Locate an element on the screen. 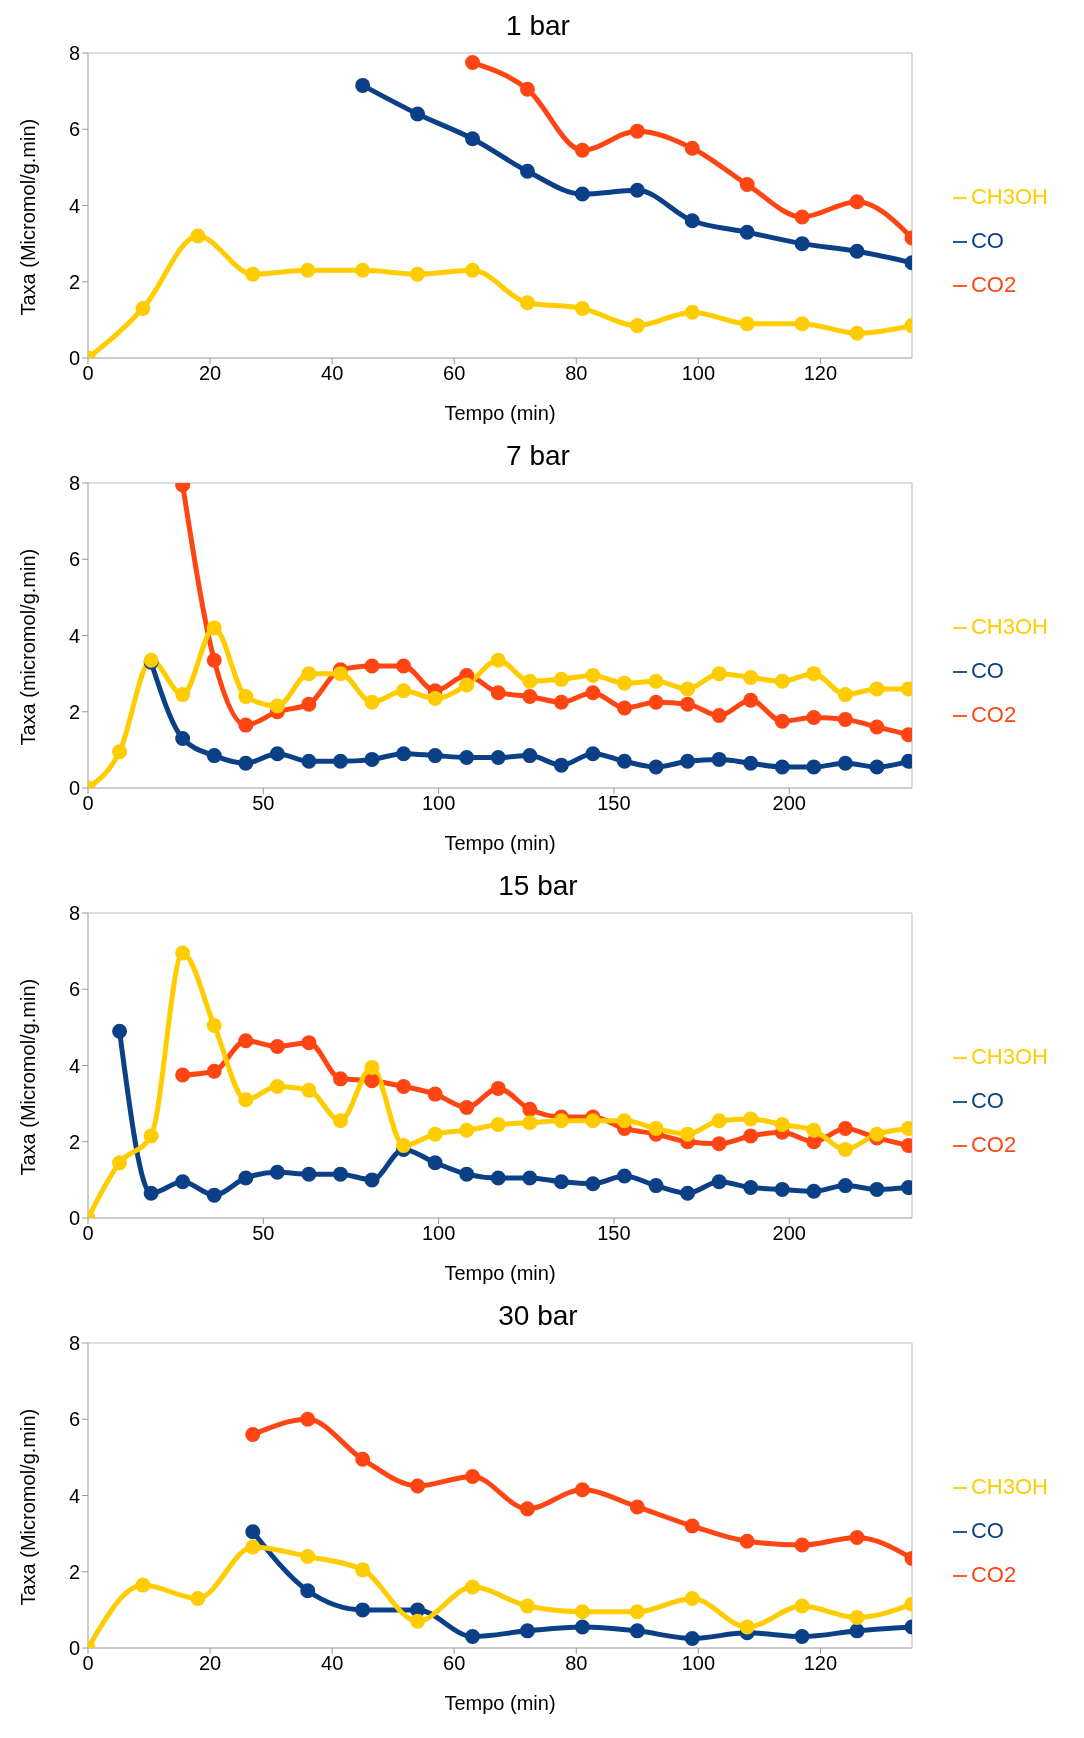 The image size is (1084, 1738). y-axis-title: Taxa (micromol/g.min) is located at coordinates (28, 647).